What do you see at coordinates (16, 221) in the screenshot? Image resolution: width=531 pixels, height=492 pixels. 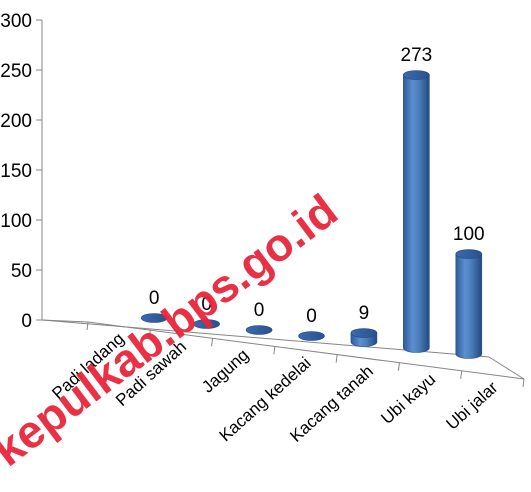 I see `y-tick-label: 100` at bounding box center [16, 221].